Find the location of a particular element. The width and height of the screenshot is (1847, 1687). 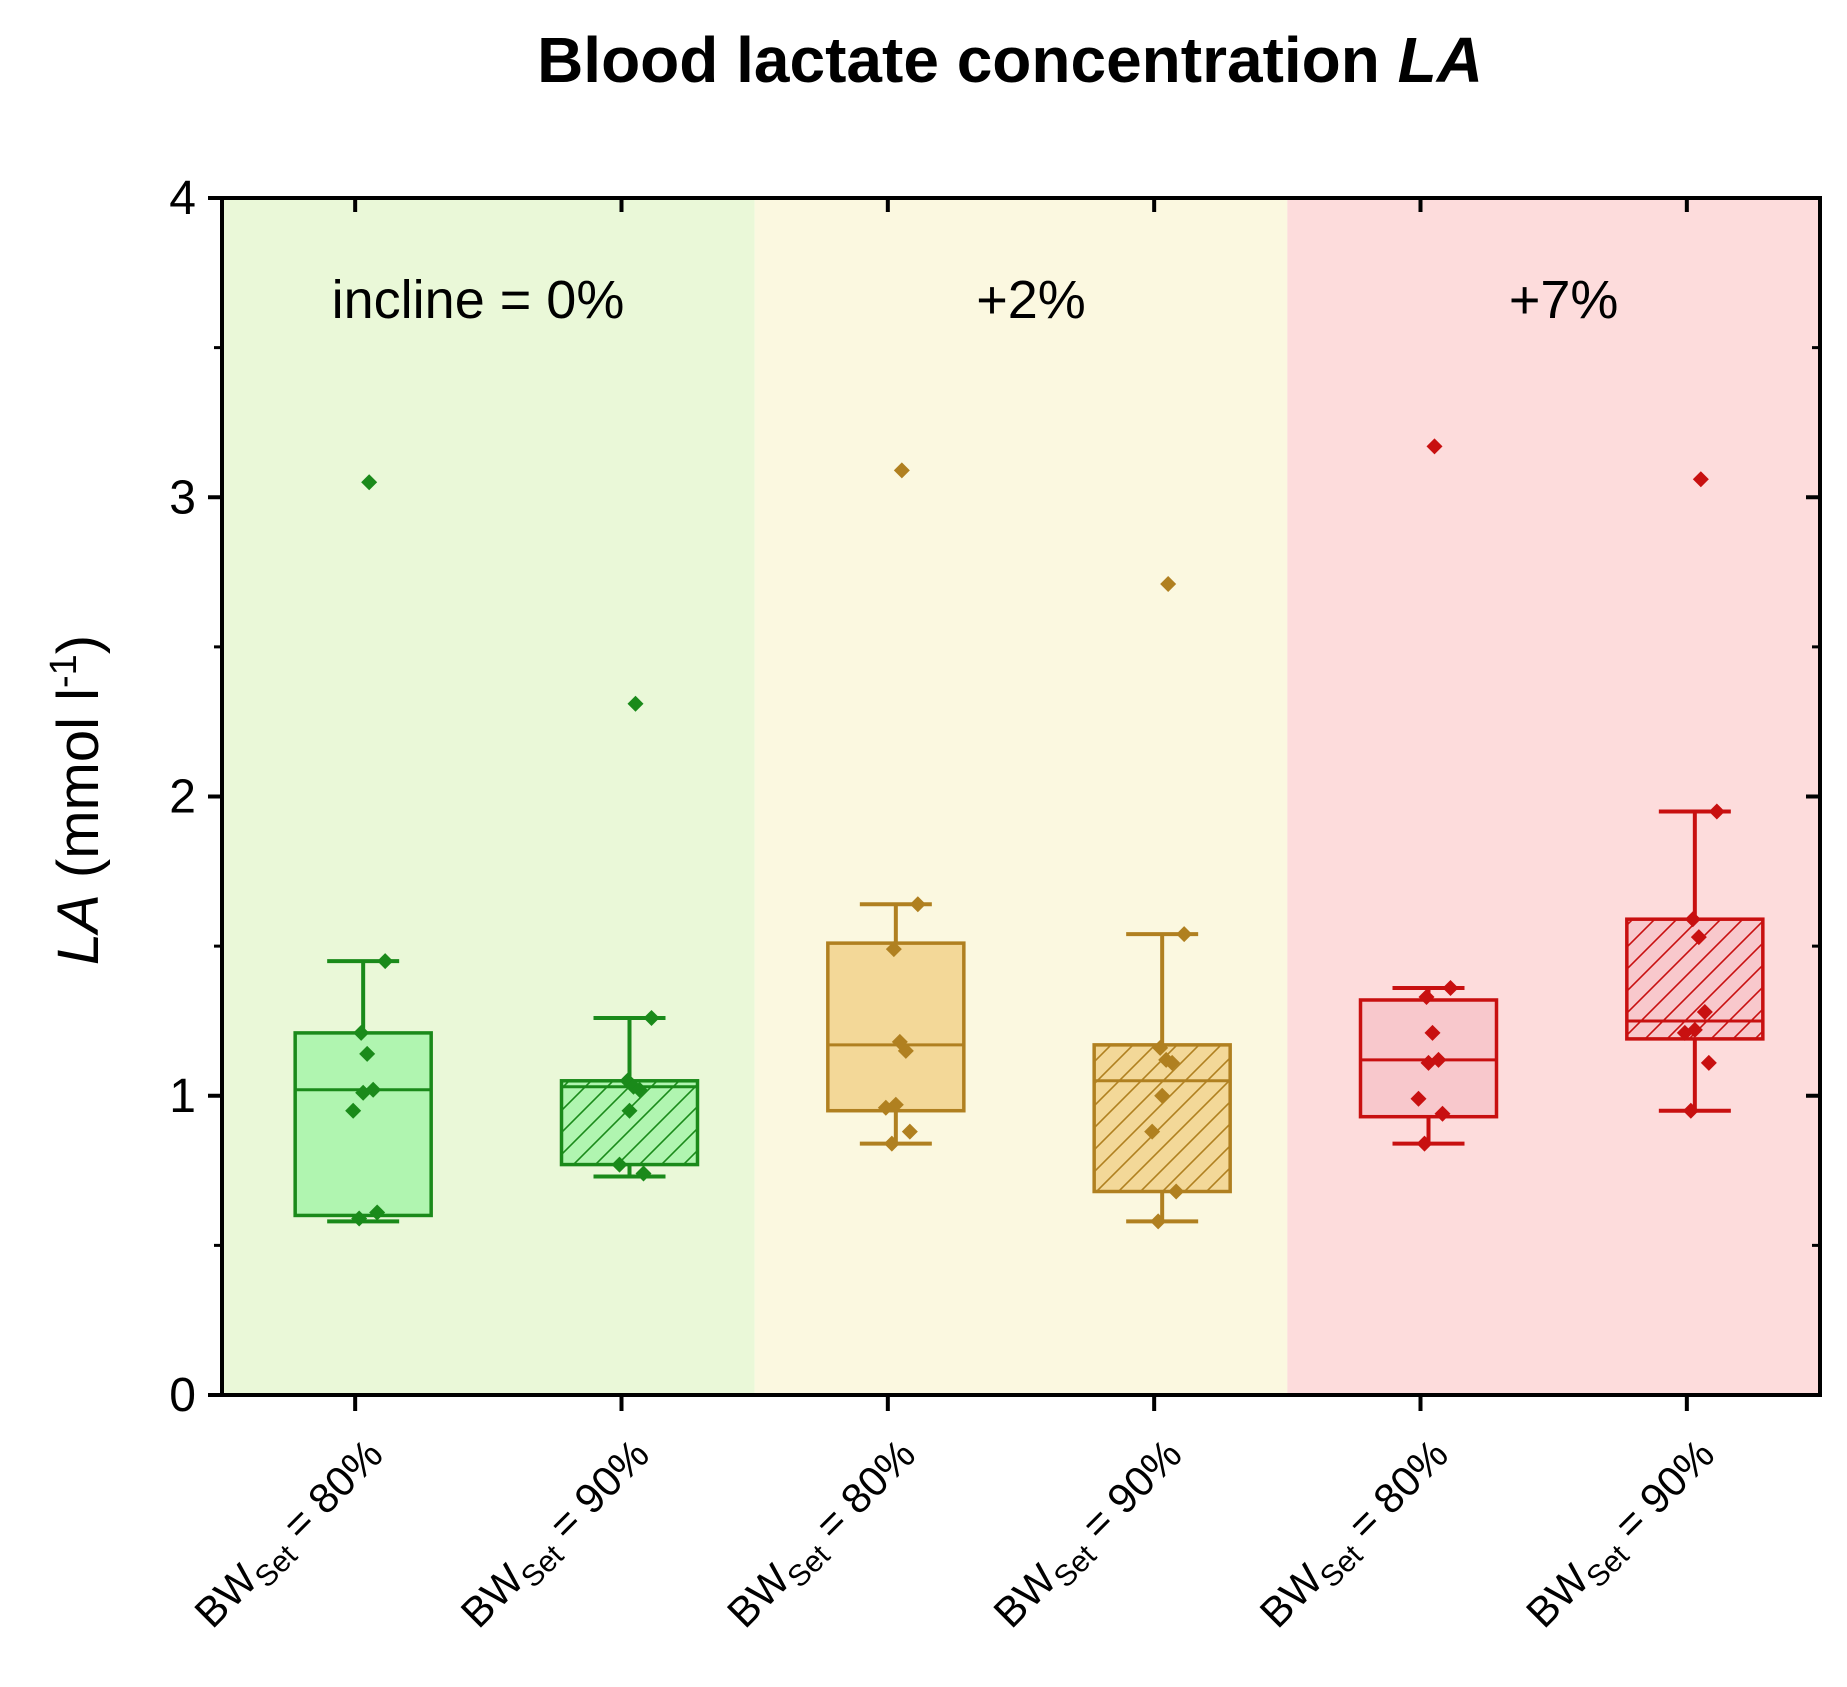

y-axis-label-exponent: -1 is located at coordinates (64, 671).